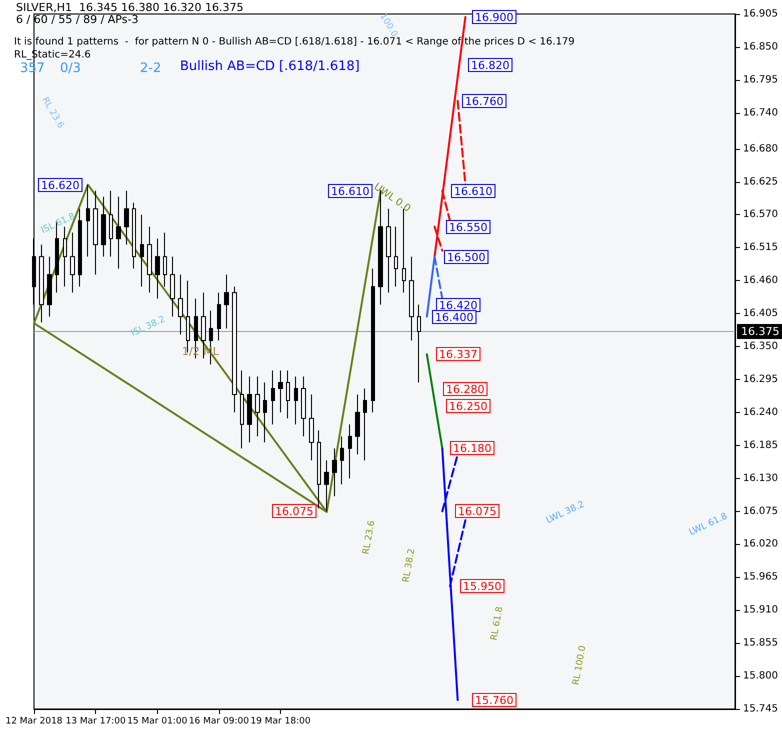 This screenshot has width=782, height=739. Describe the element at coordinates (760, 14) in the screenshot. I see `y-tick-label: 16.905` at that location.